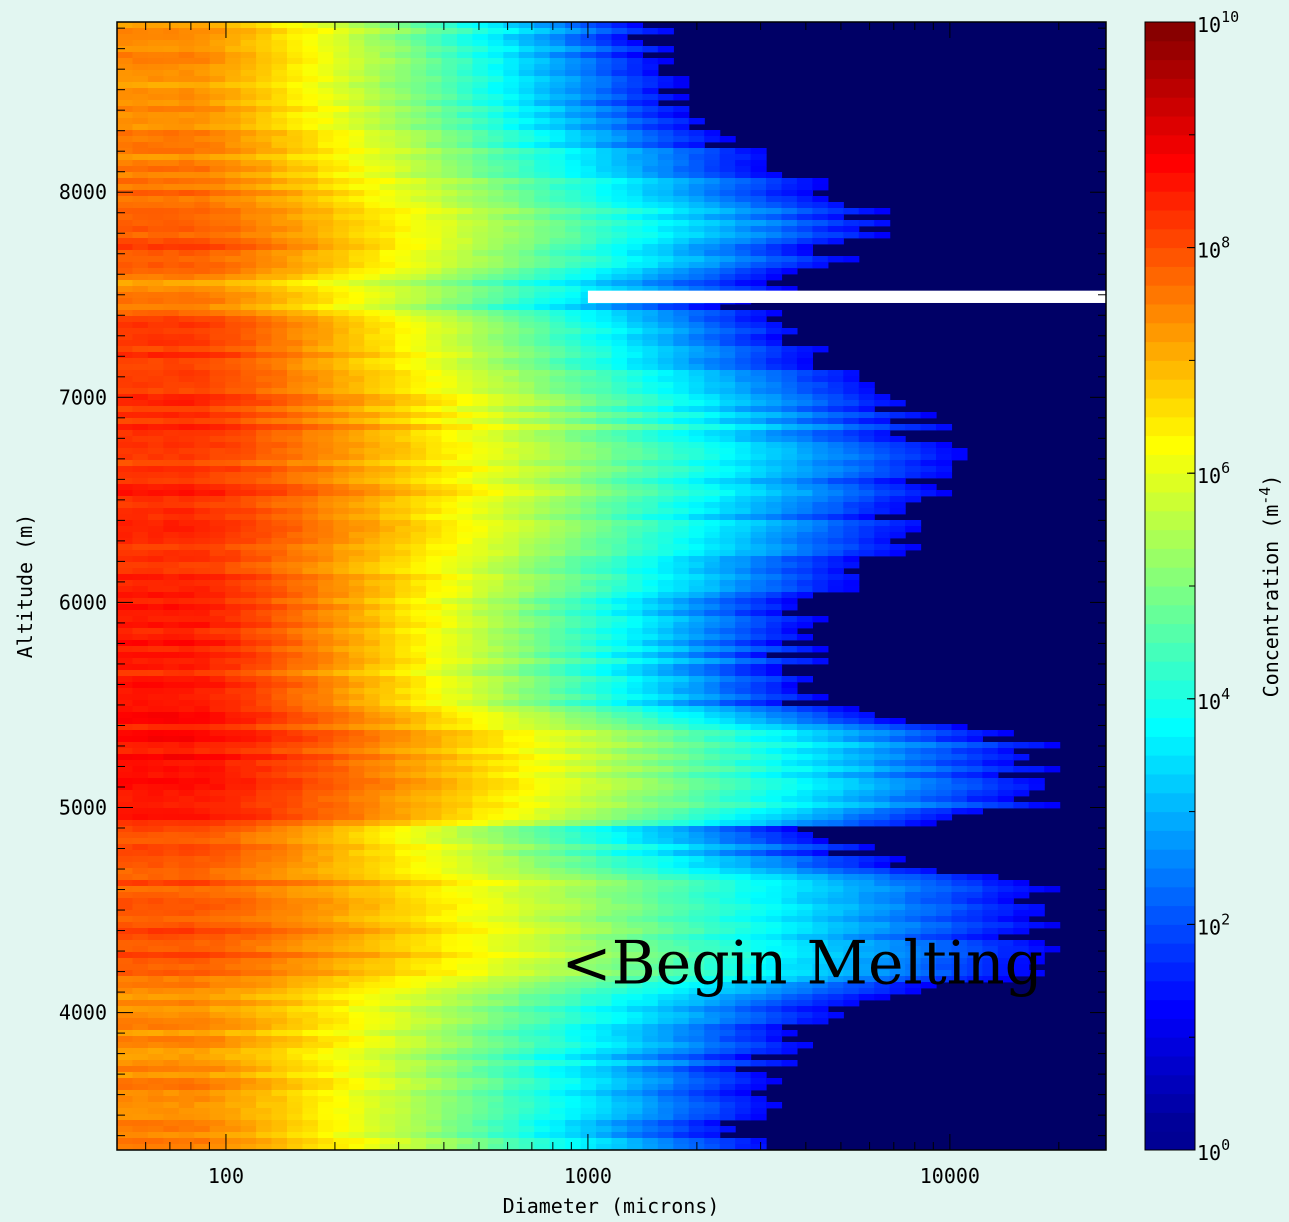 The height and width of the screenshot is (1222, 1289). What do you see at coordinates (83, 192) in the screenshot?
I see `y-tick-label: 8000` at bounding box center [83, 192].